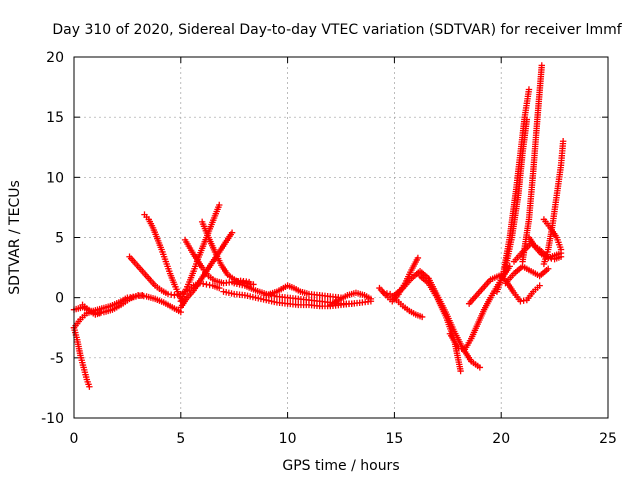 The image size is (640, 480). Describe the element at coordinates (340, 466) in the screenshot. I see `x-axis-label: GPS time / hours` at that location.